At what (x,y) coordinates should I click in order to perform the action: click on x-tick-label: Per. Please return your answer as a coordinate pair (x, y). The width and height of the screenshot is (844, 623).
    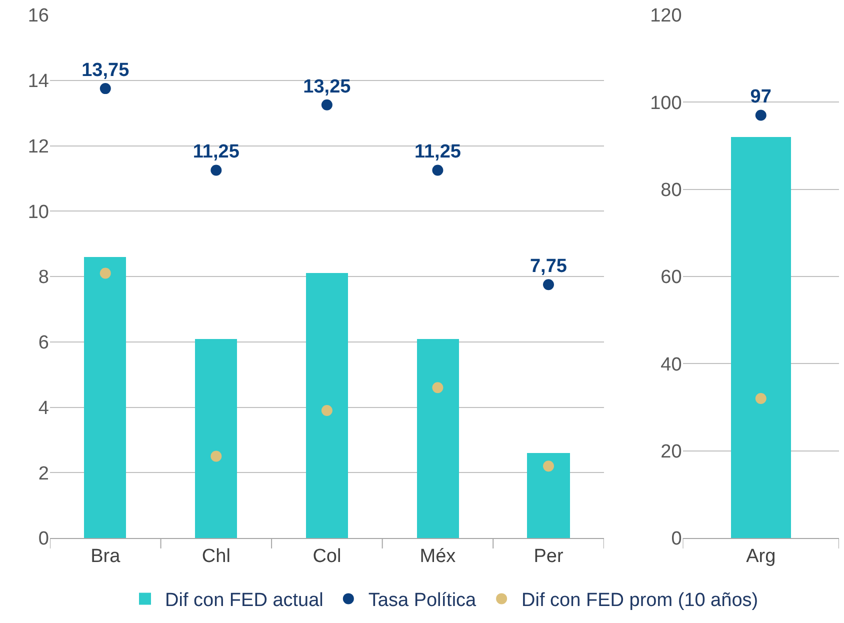
    Looking at the image, I should click on (549, 556).